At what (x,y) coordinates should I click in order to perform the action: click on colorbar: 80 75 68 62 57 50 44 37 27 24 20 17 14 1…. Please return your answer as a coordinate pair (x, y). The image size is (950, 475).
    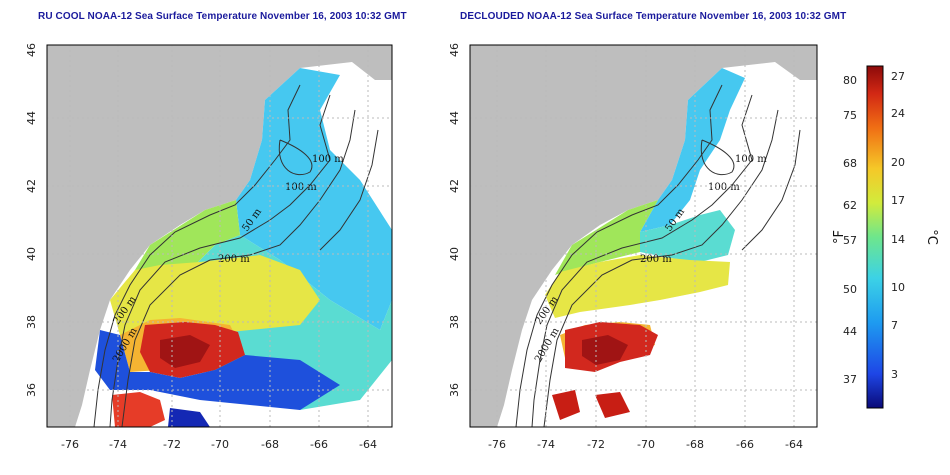
    Looking at the image, I should click on (885, 237).